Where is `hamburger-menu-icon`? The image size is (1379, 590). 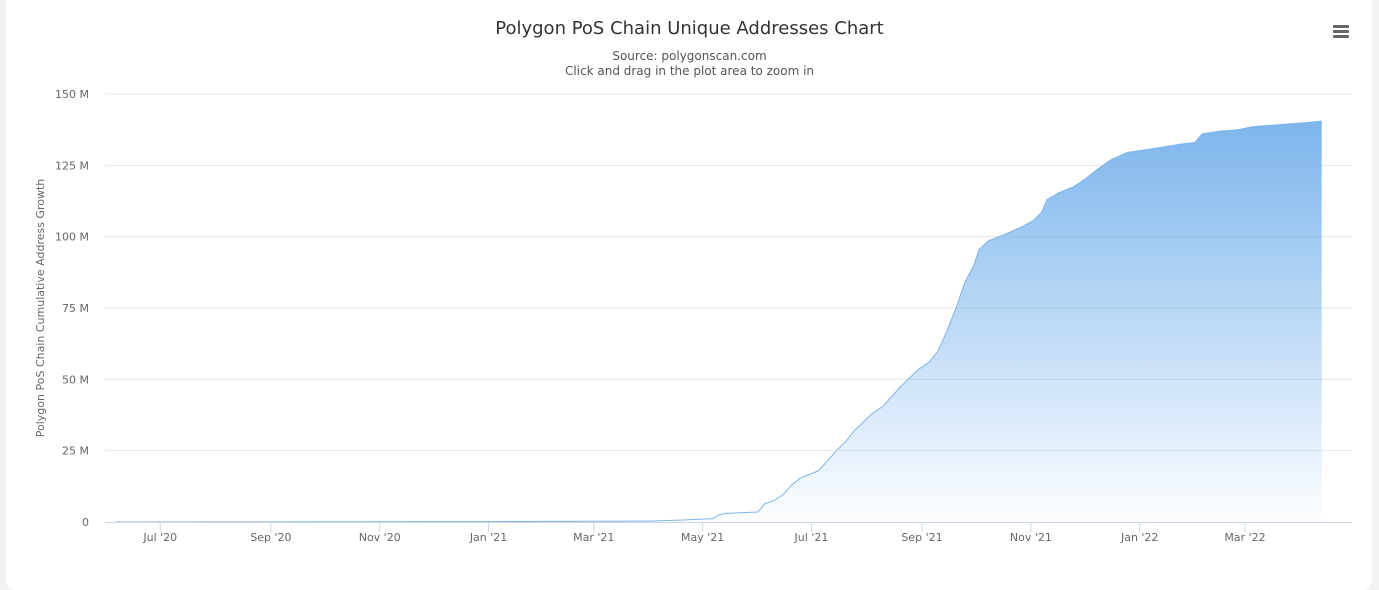
hamburger-menu-icon is located at coordinates (1341, 32).